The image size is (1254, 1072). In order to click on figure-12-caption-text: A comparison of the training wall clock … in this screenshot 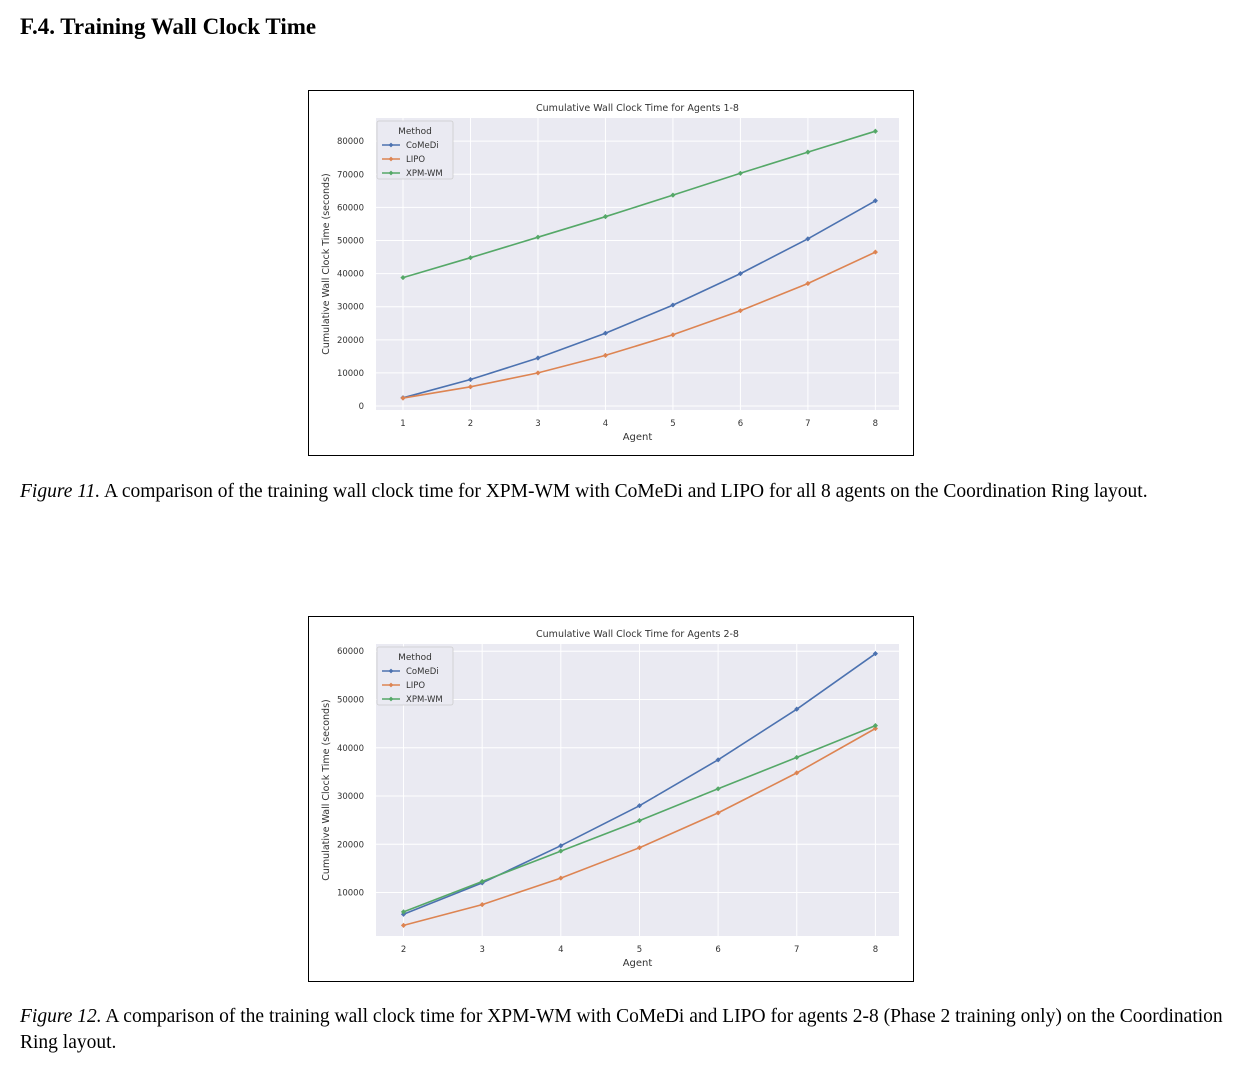, I will do `click(621, 1029)`.